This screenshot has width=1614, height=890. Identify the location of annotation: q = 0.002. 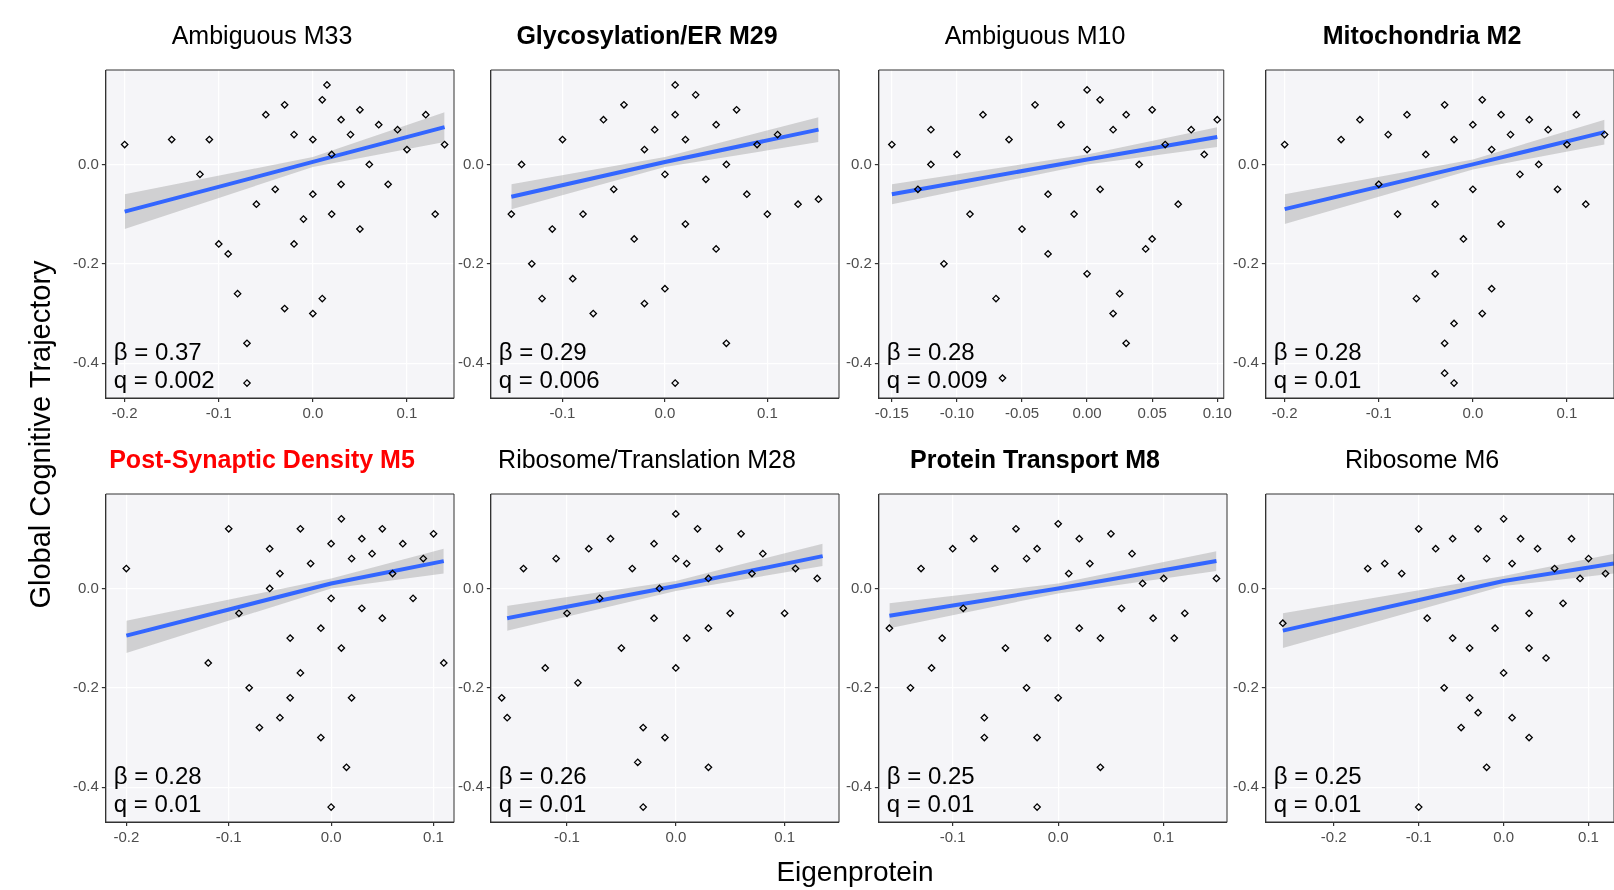
(164, 379).